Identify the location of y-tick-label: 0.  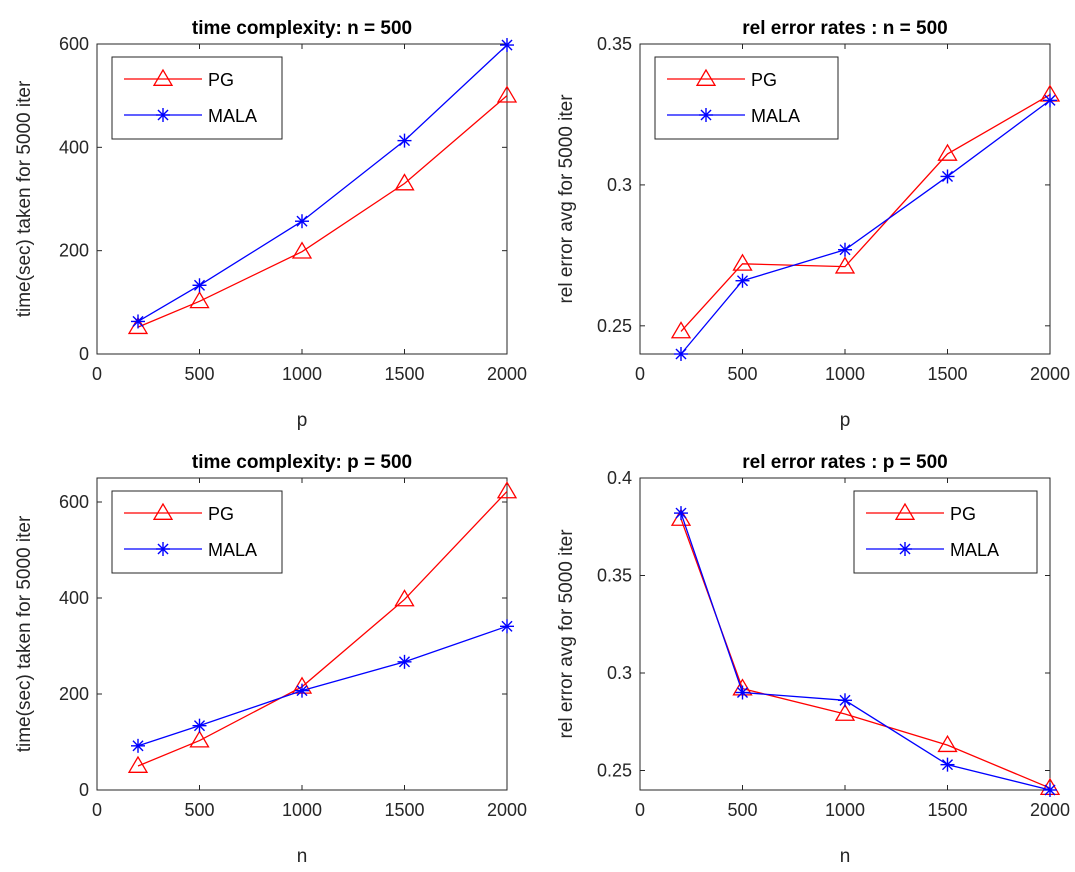
(84, 790).